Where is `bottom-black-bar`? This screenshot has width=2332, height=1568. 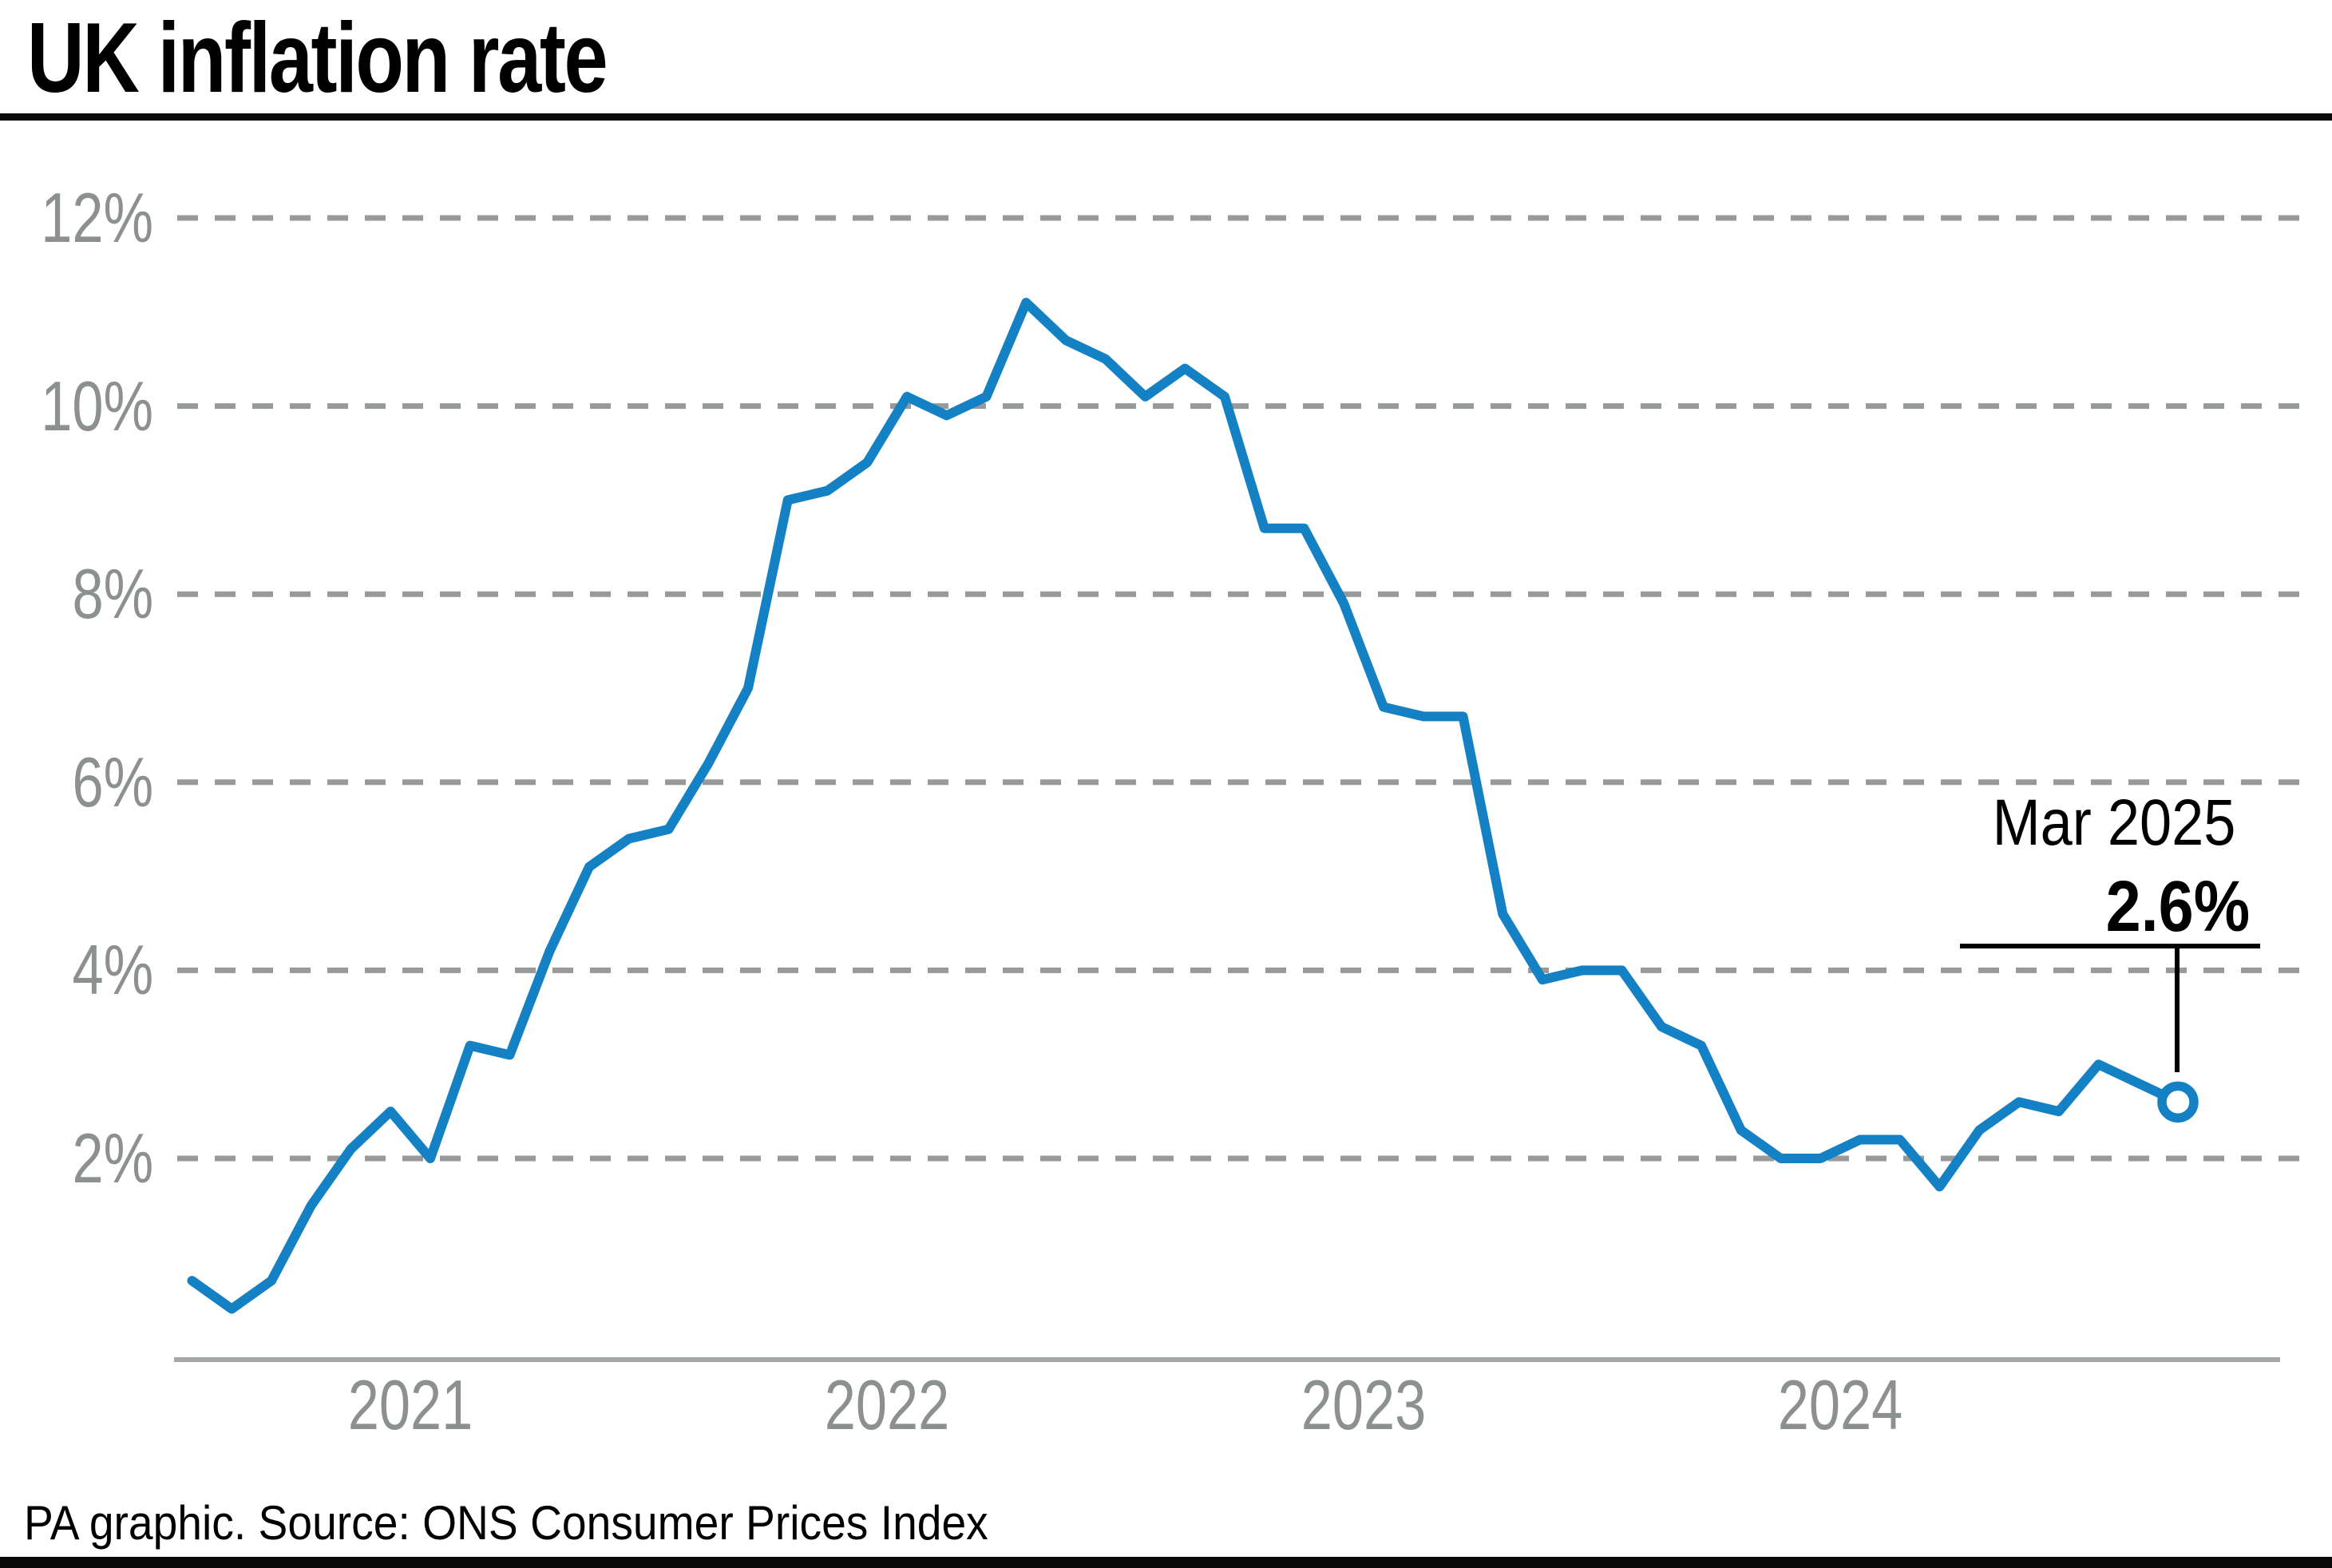 bottom-black-bar is located at coordinates (1166, 1562).